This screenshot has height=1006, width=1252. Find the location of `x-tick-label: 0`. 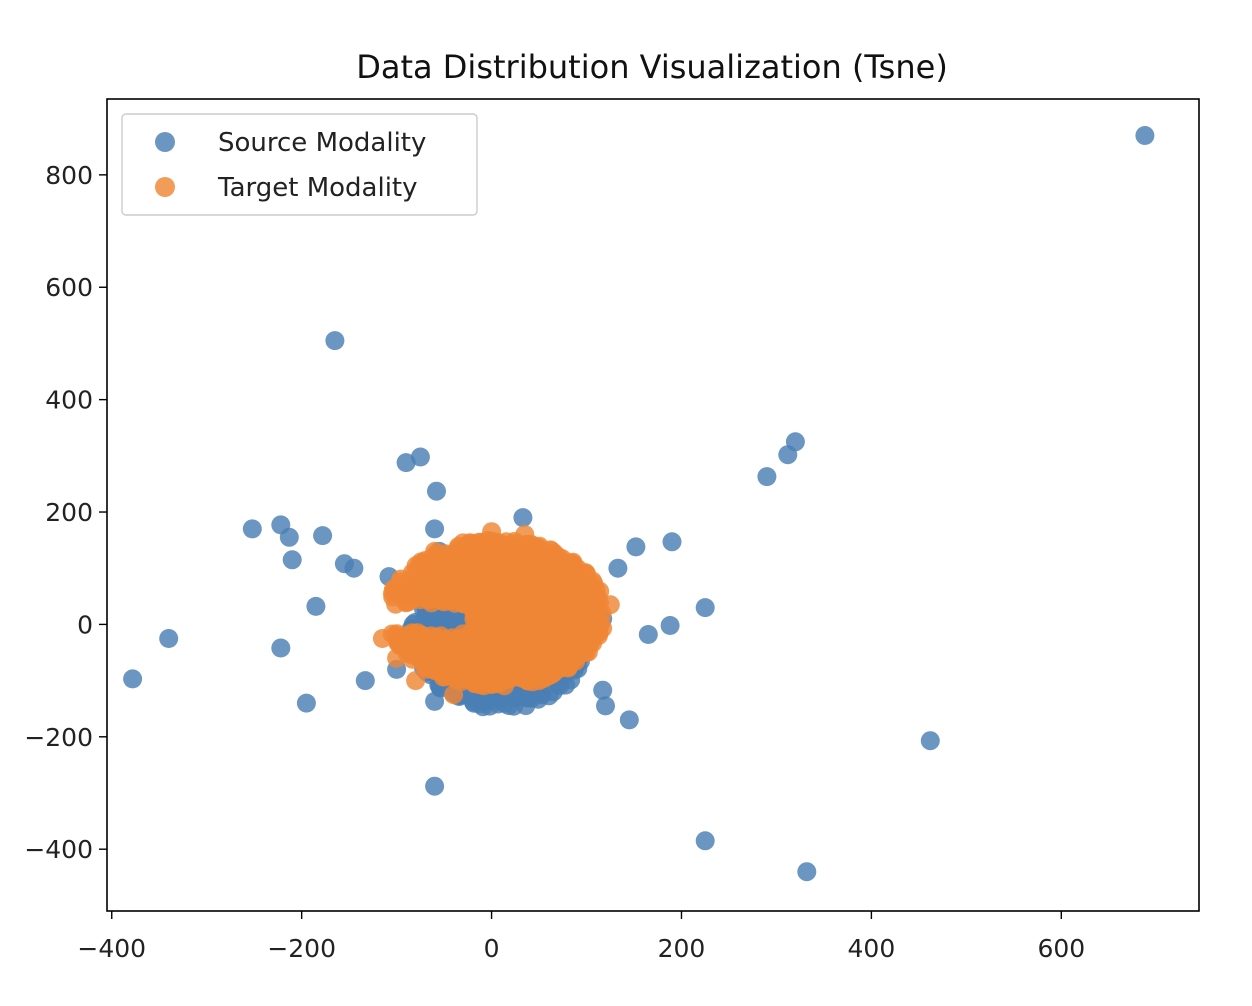

x-tick-label: 0 is located at coordinates (492, 948).